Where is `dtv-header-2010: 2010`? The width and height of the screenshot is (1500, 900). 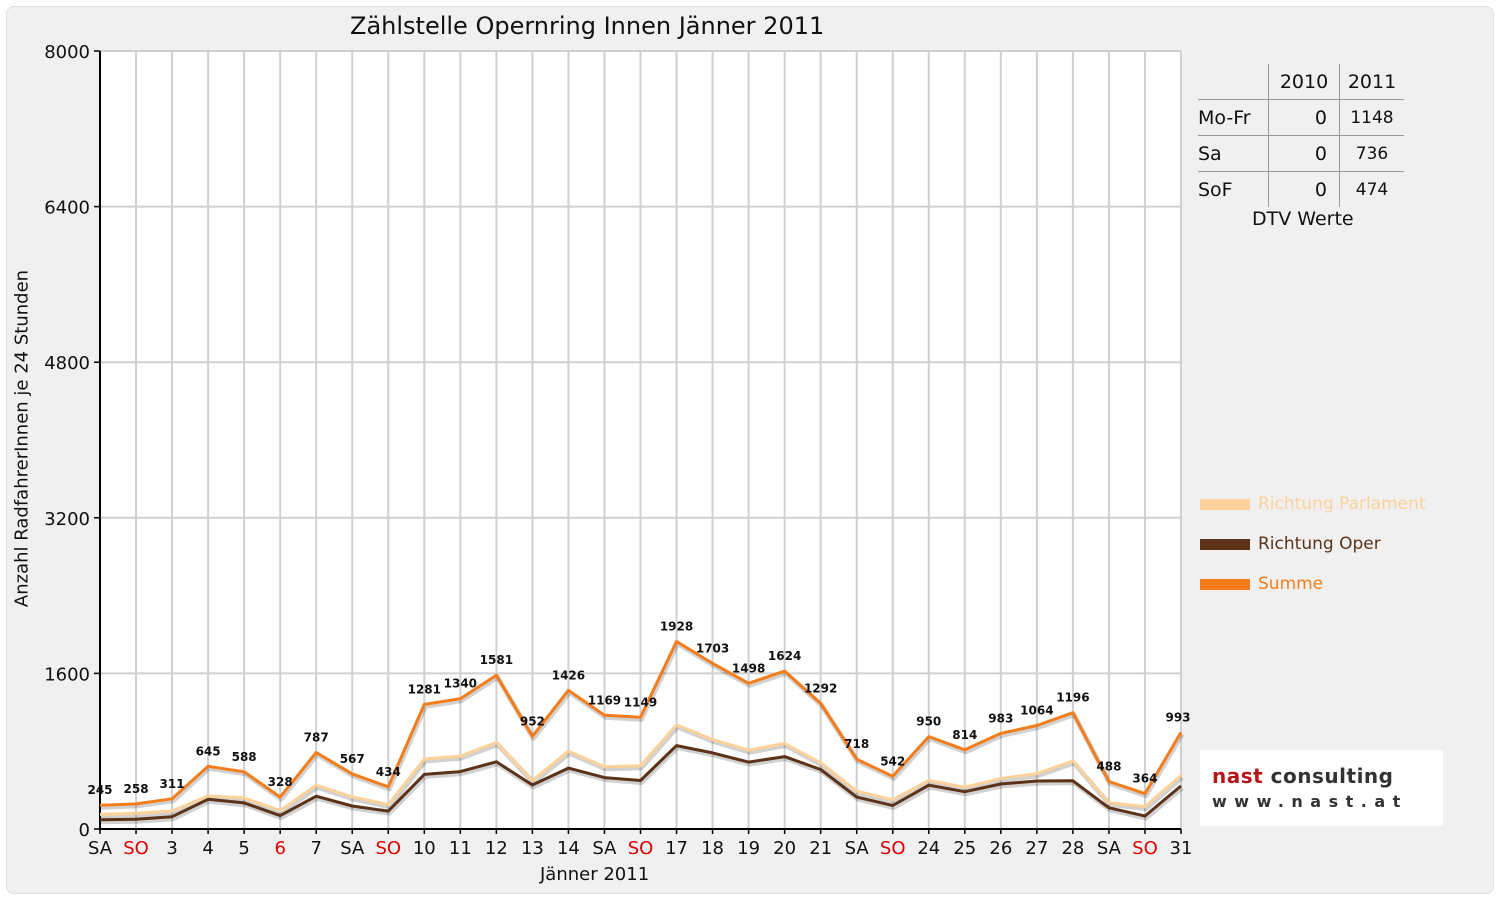
dtv-header-2010: 2010 is located at coordinates (1304, 82).